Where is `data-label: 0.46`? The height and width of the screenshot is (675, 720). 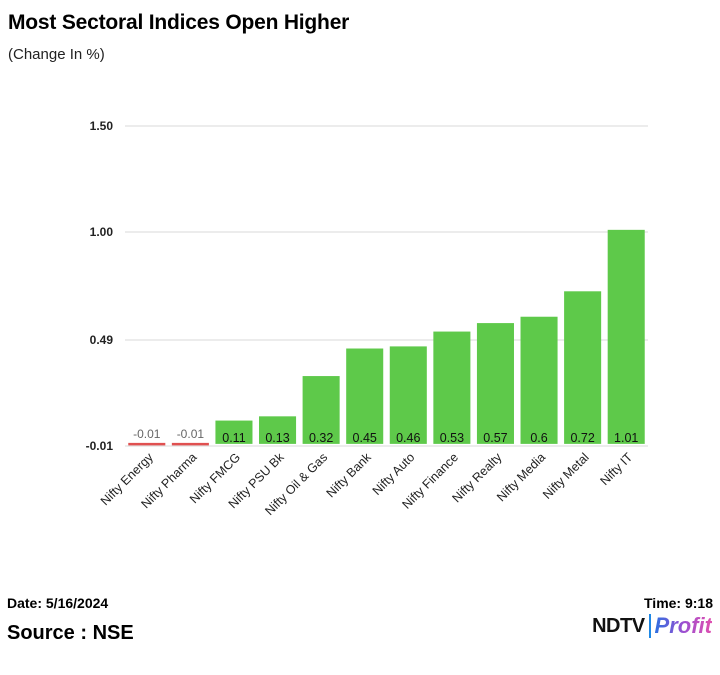 data-label: 0.46 is located at coordinates (408, 438).